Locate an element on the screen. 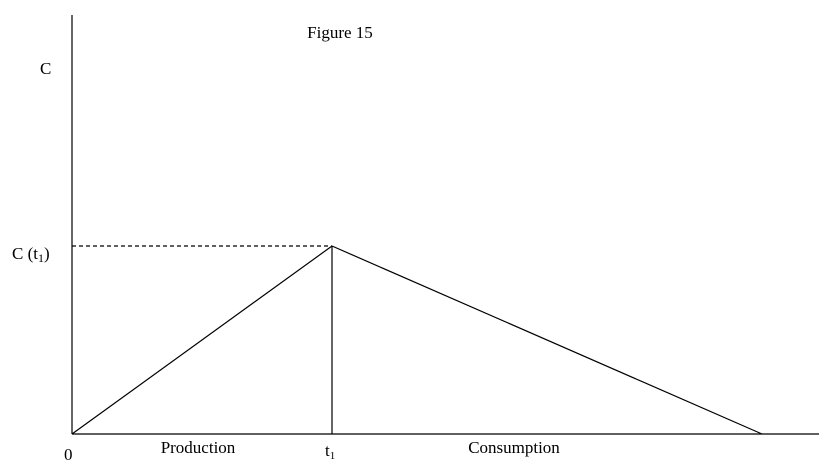 The height and width of the screenshot is (466, 819). peak-label-close: ) is located at coordinates (47, 253).